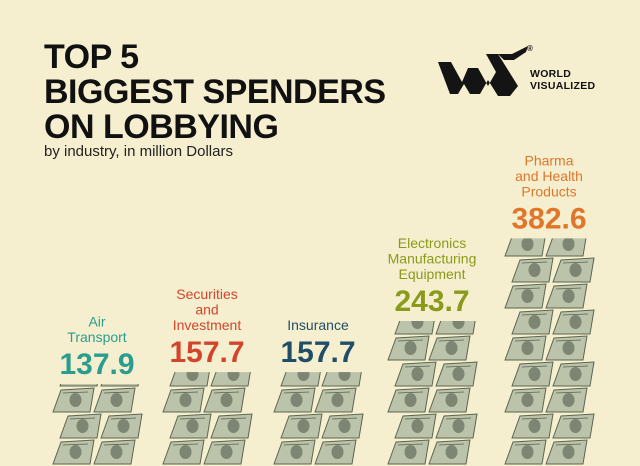 The width and height of the screenshot is (640, 466). I want to click on value-label-insurance: 157.7, so click(317, 352).